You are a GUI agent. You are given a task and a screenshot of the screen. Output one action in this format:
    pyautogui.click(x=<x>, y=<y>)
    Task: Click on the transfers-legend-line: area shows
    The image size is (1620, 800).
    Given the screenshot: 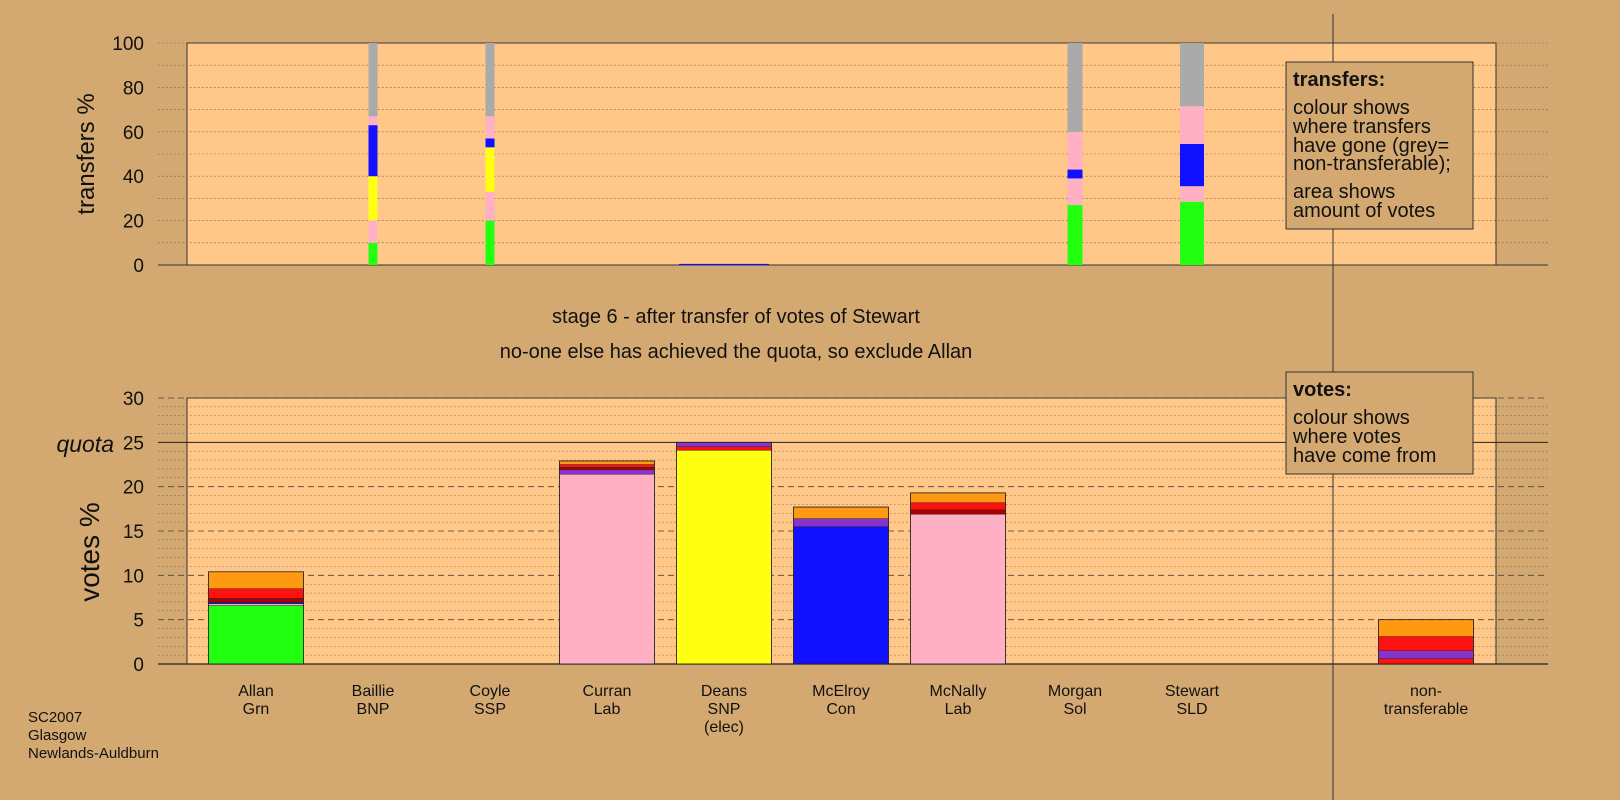 What is the action you would take?
    pyautogui.click(x=1344, y=192)
    